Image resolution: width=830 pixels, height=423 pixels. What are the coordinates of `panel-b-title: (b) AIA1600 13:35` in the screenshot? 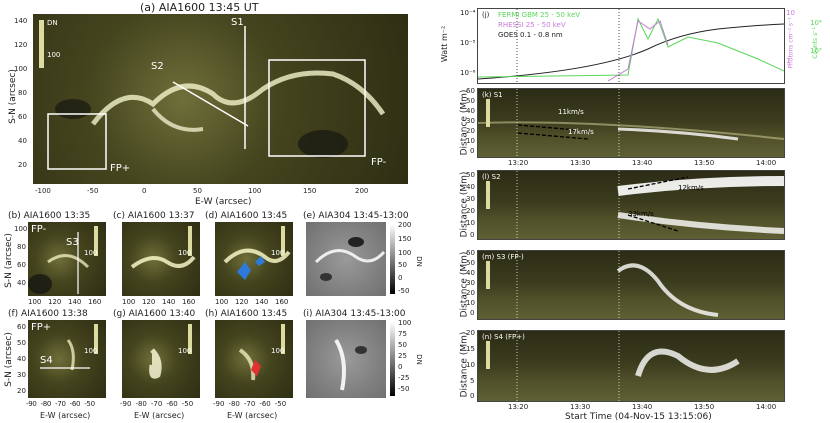 It's located at (49, 216).